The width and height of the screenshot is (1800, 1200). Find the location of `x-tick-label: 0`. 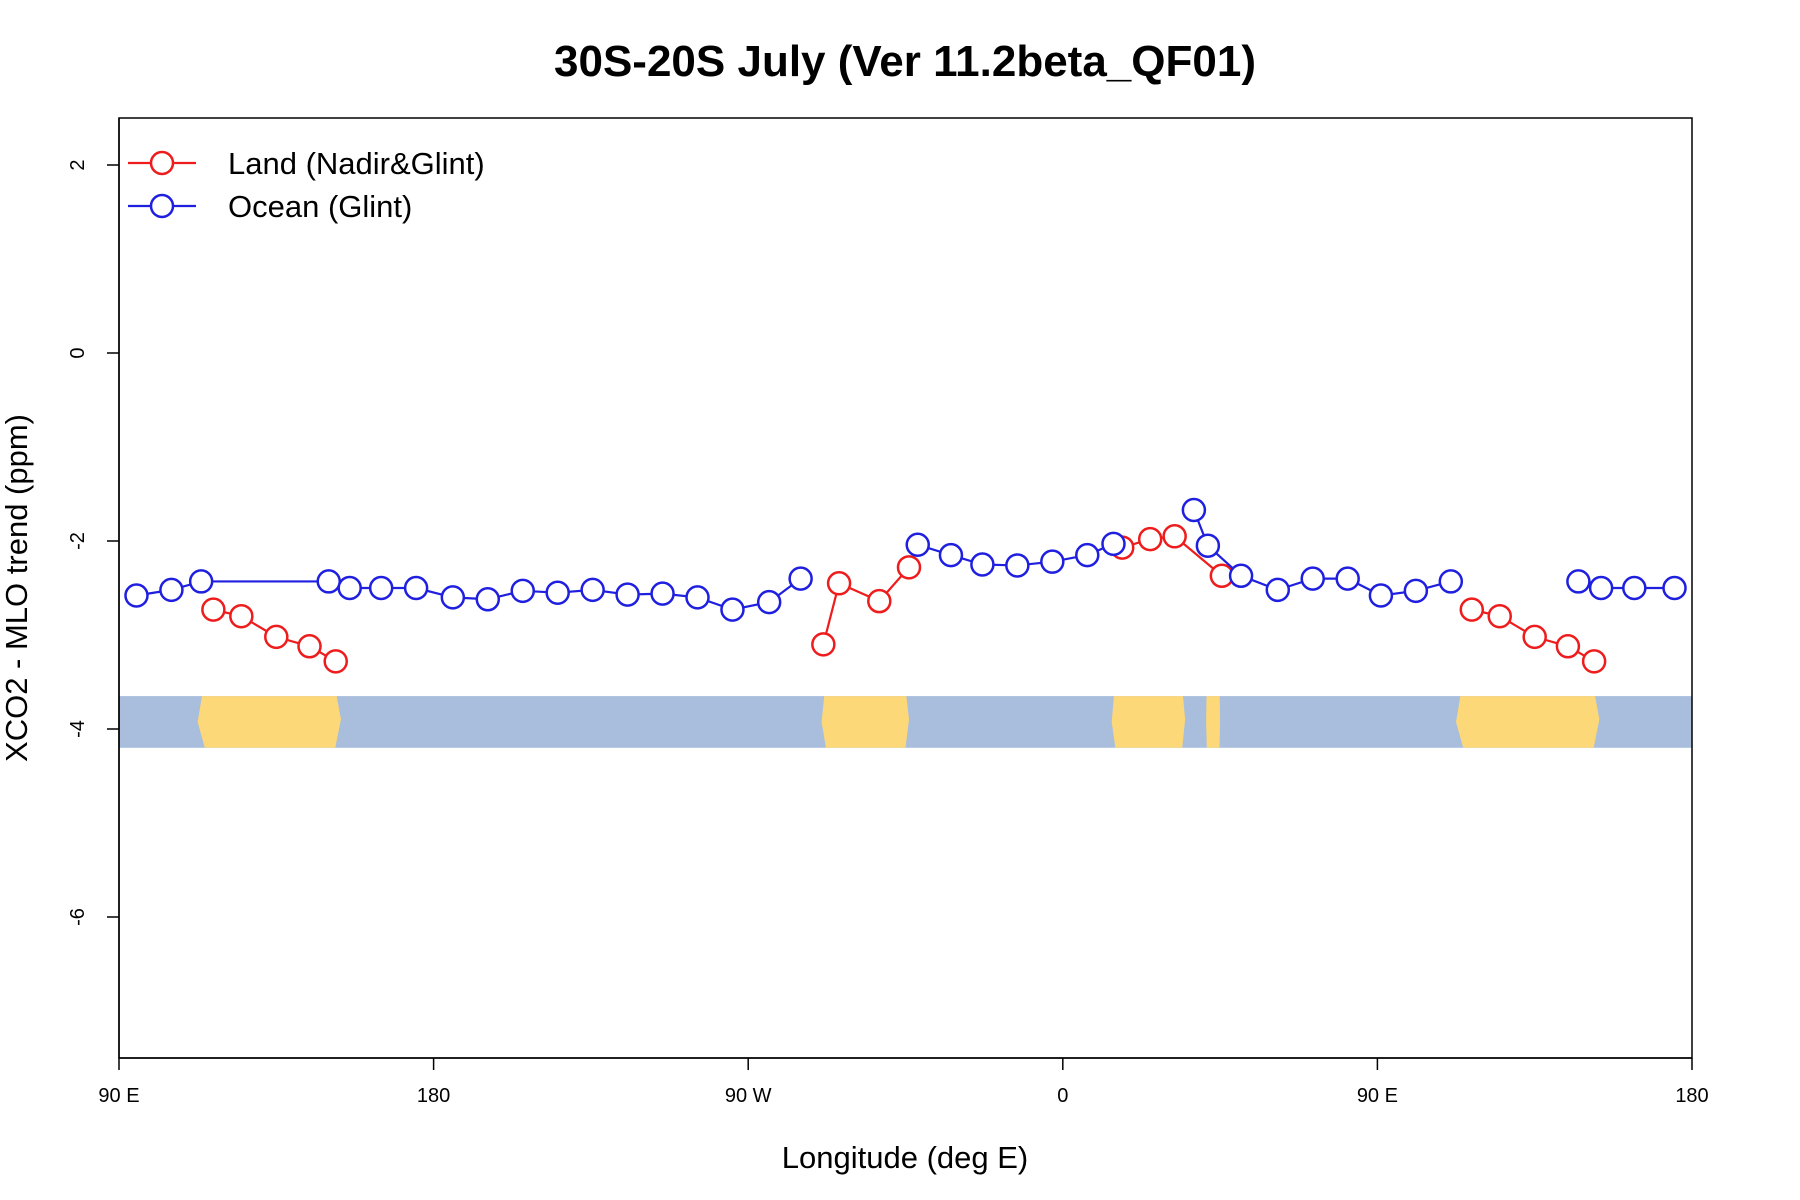

x-tick-label: 0 is located at coordinates (1062, 1096).